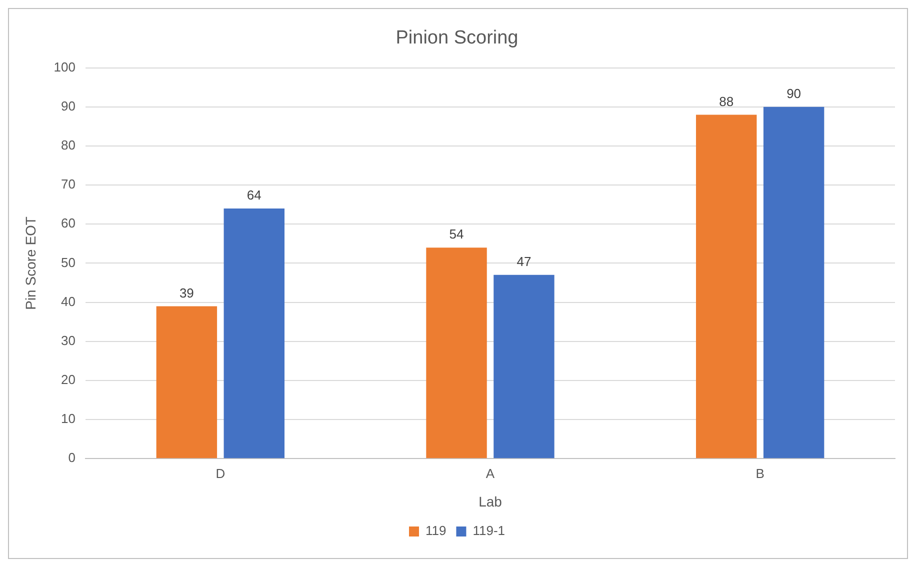 This screenshot has height=565, width=914. Describe the element at coordinates (186, 292) in the screenshot. I see `data-label: 39` at that location.